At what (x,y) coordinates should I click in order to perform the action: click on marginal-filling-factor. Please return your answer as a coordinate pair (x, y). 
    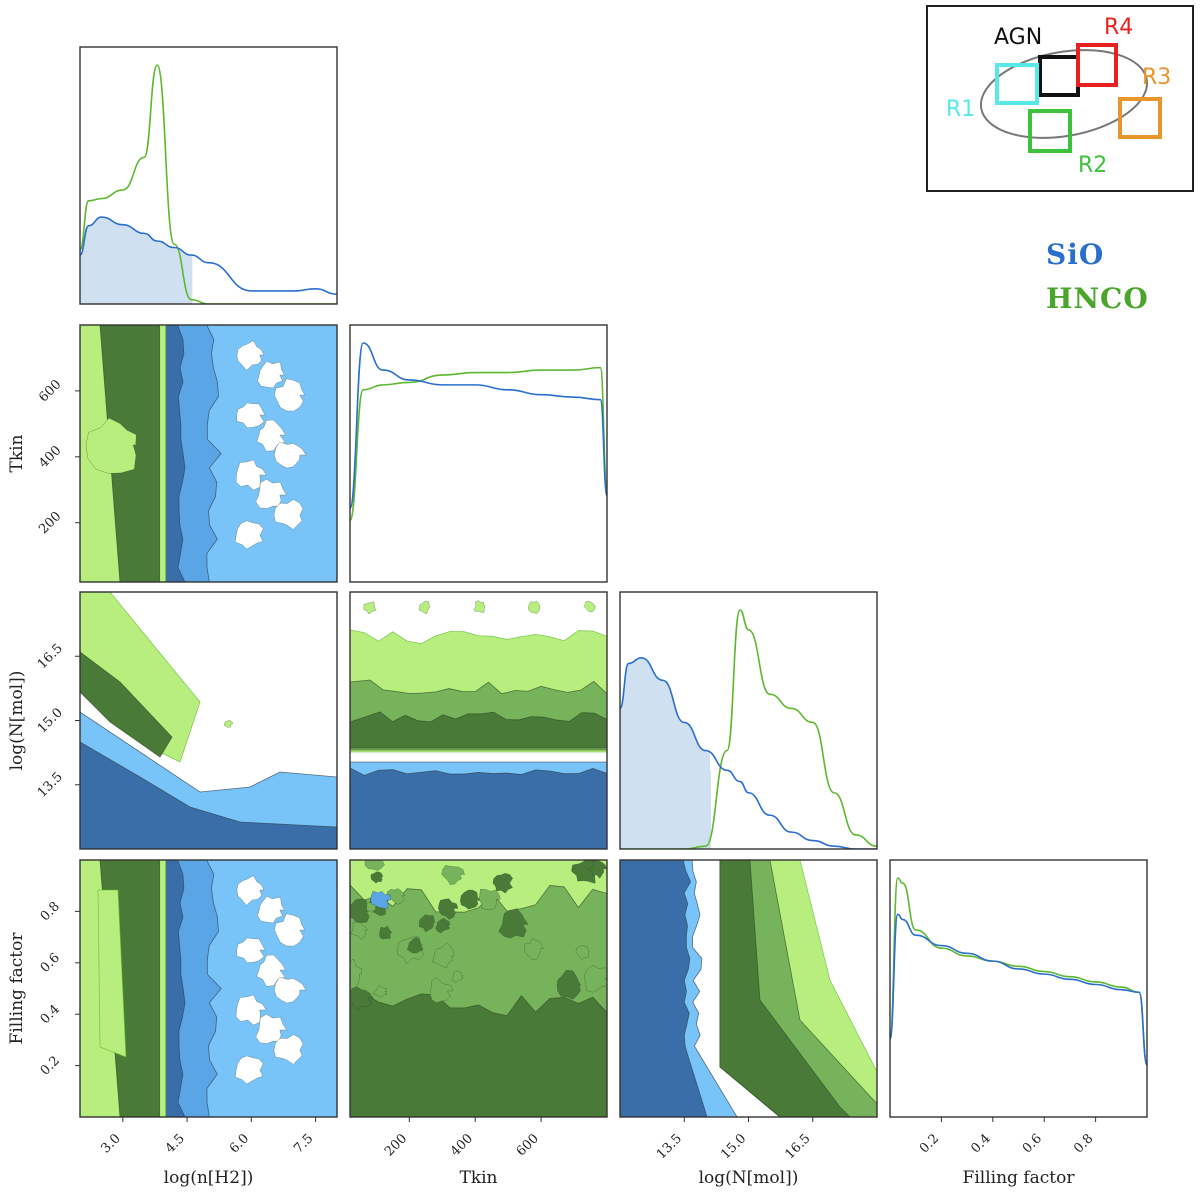
    Looking at the image, I should click on (1018, 988).